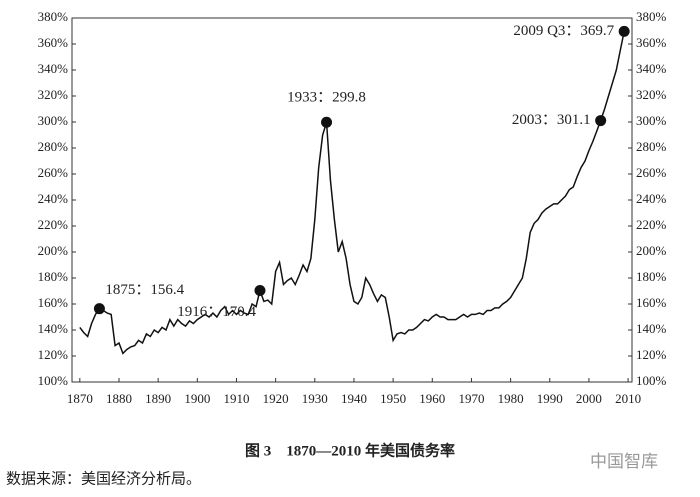 The height and width of the screenshot is (497, 700). Describe the element at coordinates (53, 42) in the screenshot. I see `y-tick-label: 360%` at that location.